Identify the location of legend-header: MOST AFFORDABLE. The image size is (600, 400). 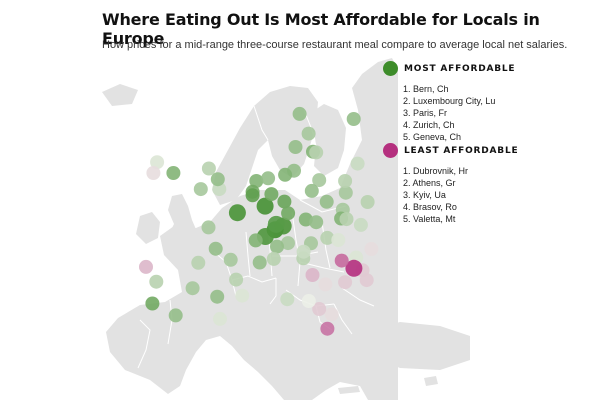
(488, 68).